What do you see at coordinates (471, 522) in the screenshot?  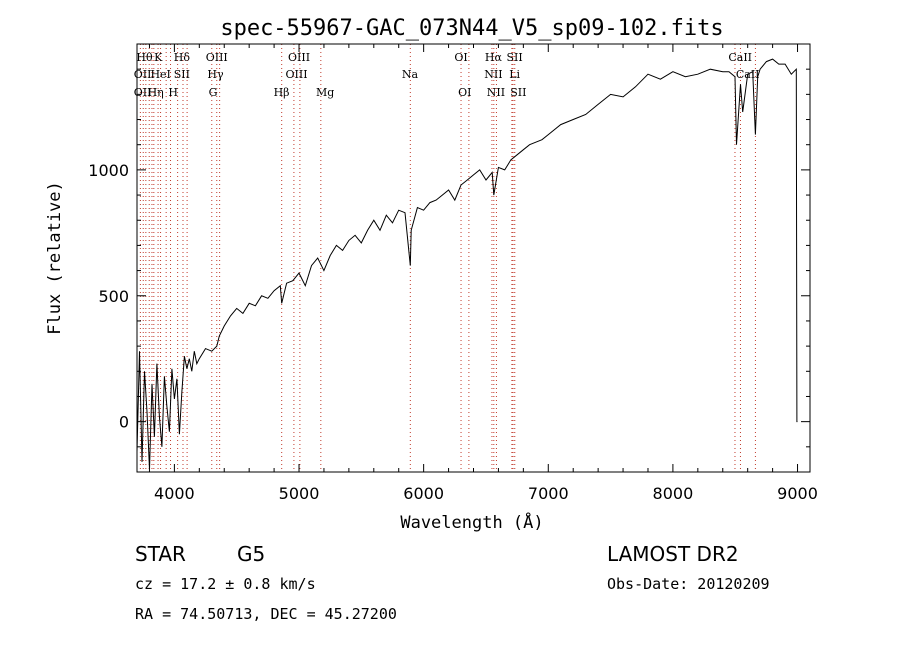 I see `x-axis-label: Wavelength (Å)` at bounding box center [471, 522].